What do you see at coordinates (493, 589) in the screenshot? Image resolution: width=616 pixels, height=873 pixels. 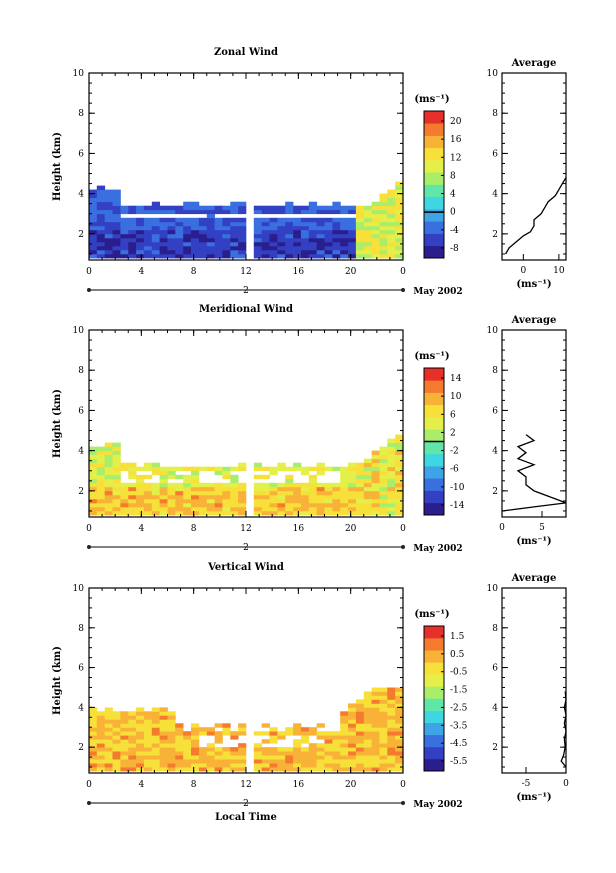 I see `average-y-tick-label: 10` at bounding box center [493, 589].